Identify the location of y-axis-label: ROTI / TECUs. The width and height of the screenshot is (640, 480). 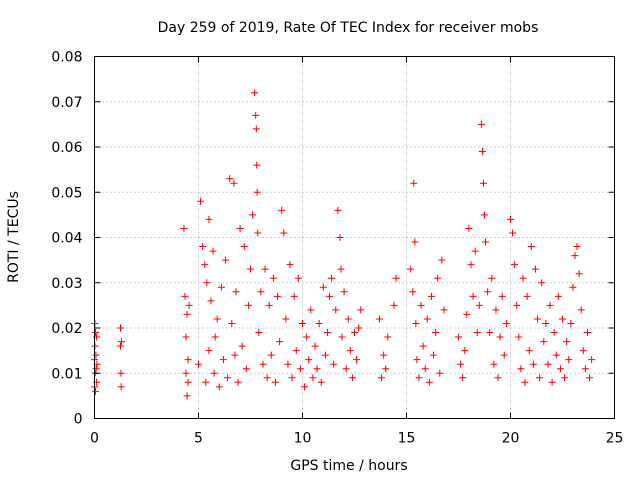
(14, 237).